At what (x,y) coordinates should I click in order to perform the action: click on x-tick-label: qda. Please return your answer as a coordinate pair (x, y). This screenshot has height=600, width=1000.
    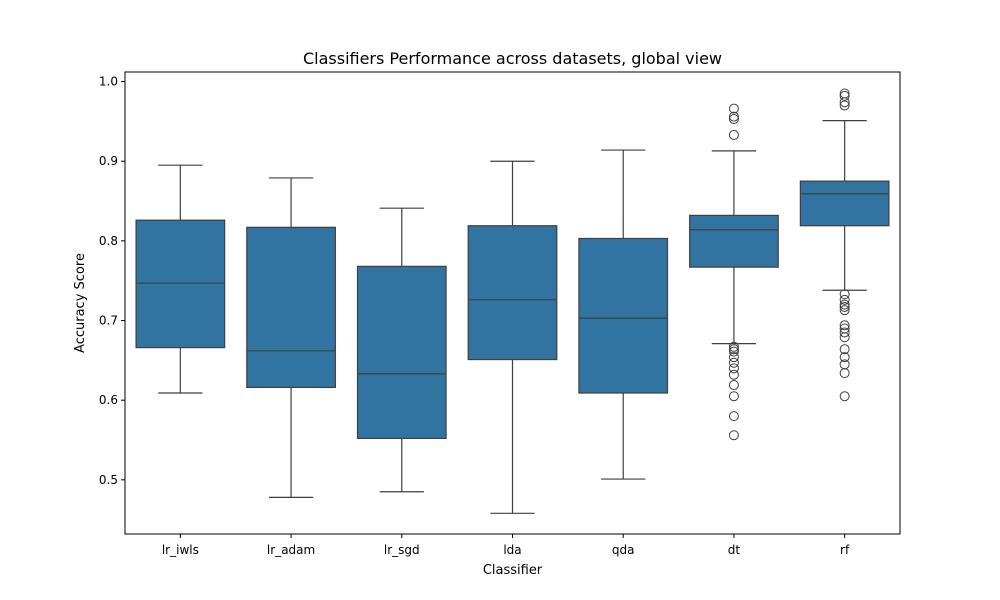
    Looking at the image, I should click on (623, 550).